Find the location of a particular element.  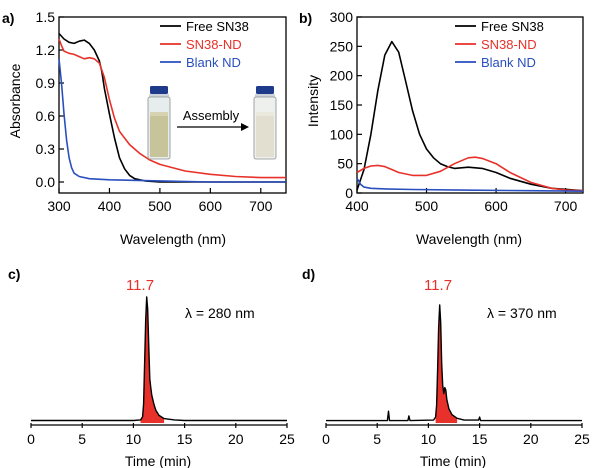

x-tick-label-a-500: 500 is located at coordinates (160, 206).